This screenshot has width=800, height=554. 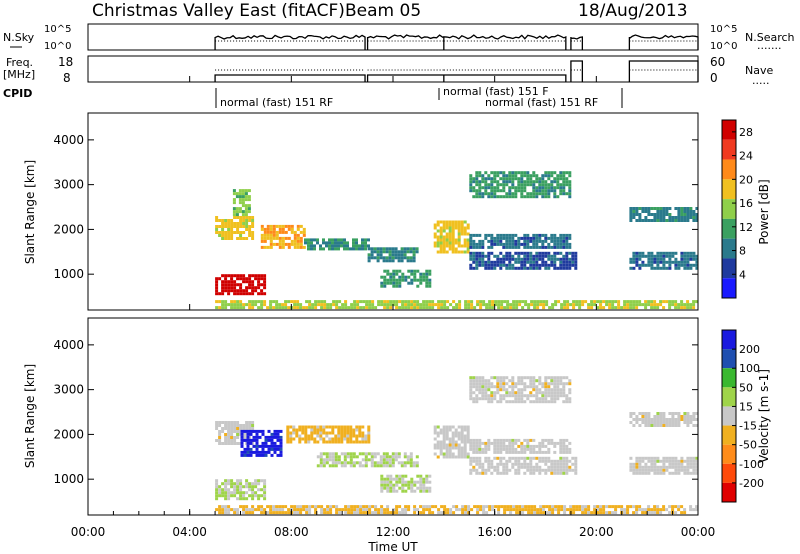 I want to click on sky-count-trace, so click(x=456, y=42).